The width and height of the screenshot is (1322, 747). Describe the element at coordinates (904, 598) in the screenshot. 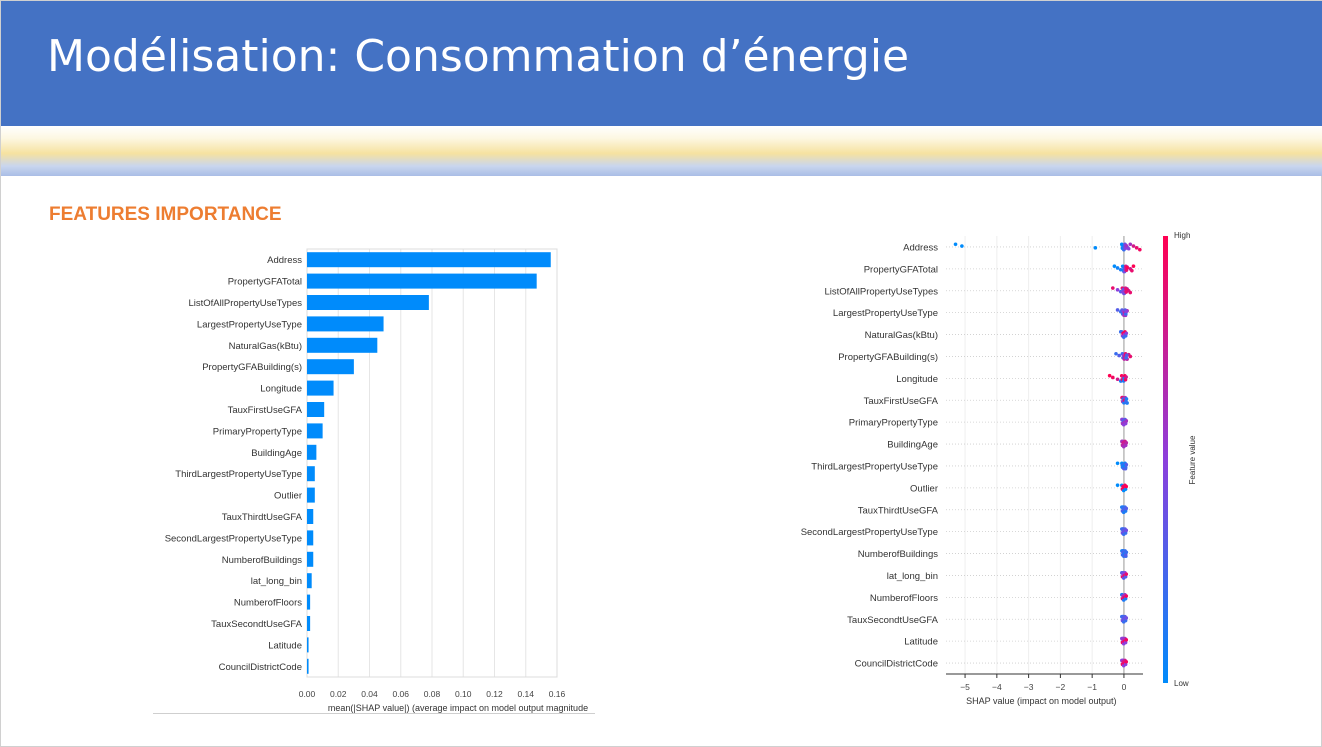

I see `bee-category-label: NumberofFloors` at that location.